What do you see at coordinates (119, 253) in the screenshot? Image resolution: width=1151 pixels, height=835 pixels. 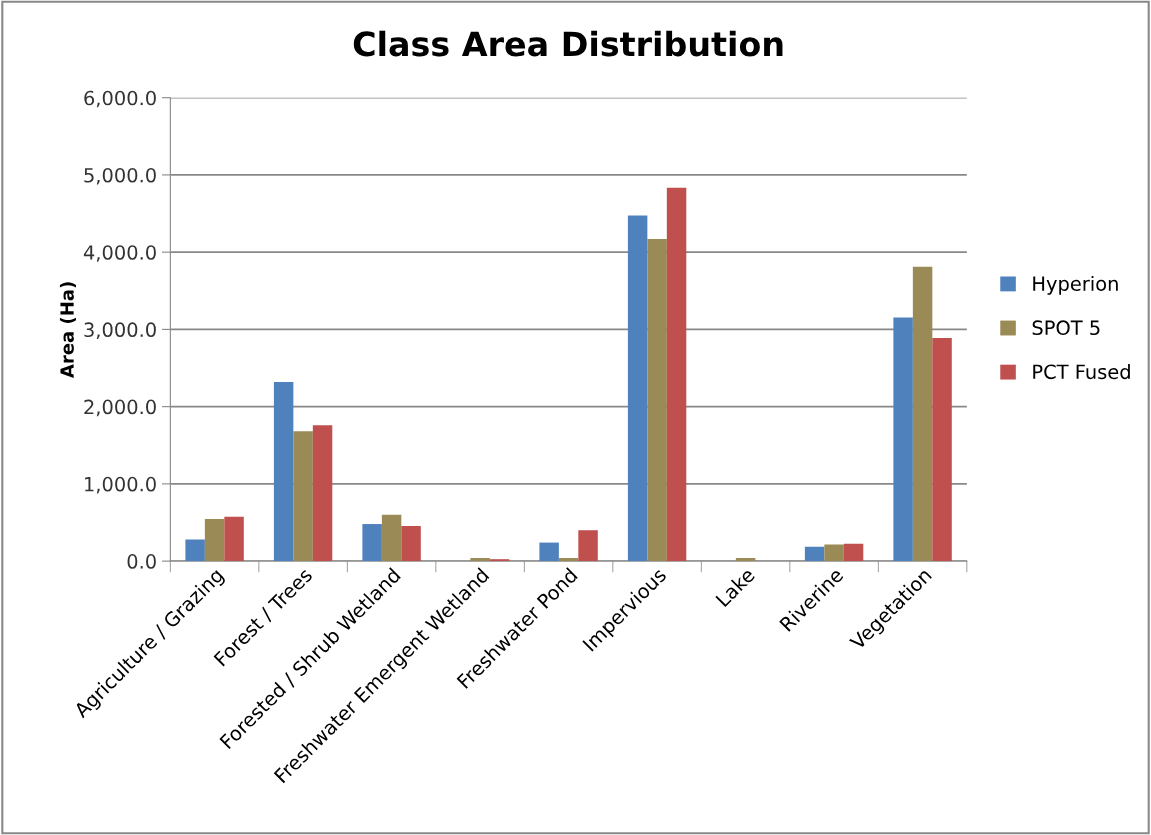 I see `y-tick-label: 4,000.0` at bounding box center [119, 253].